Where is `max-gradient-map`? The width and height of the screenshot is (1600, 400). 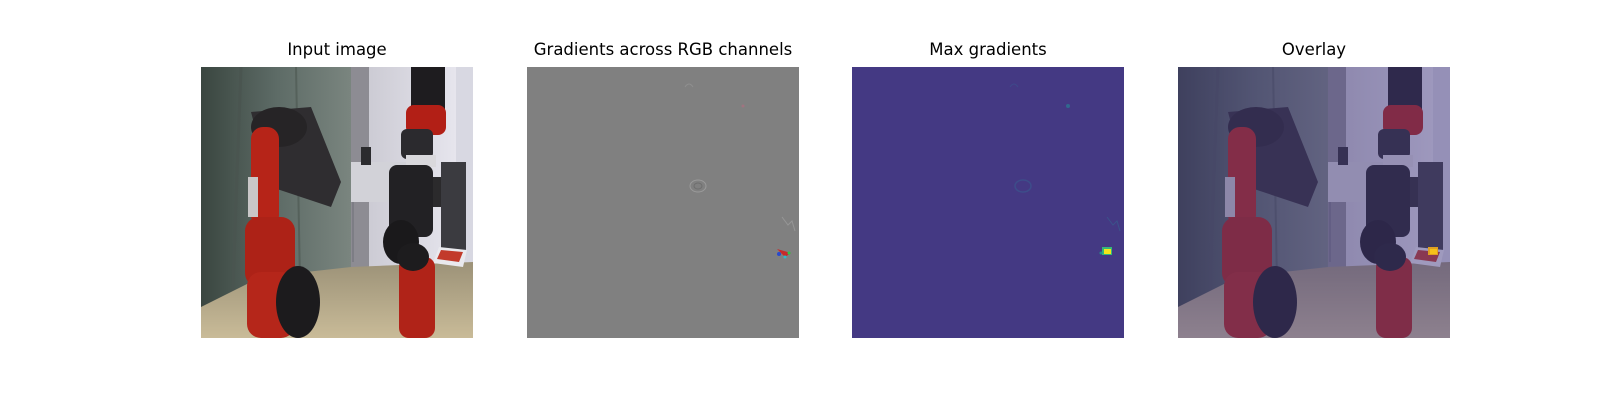
max-gradient-map is located at coordinates (988, 202).